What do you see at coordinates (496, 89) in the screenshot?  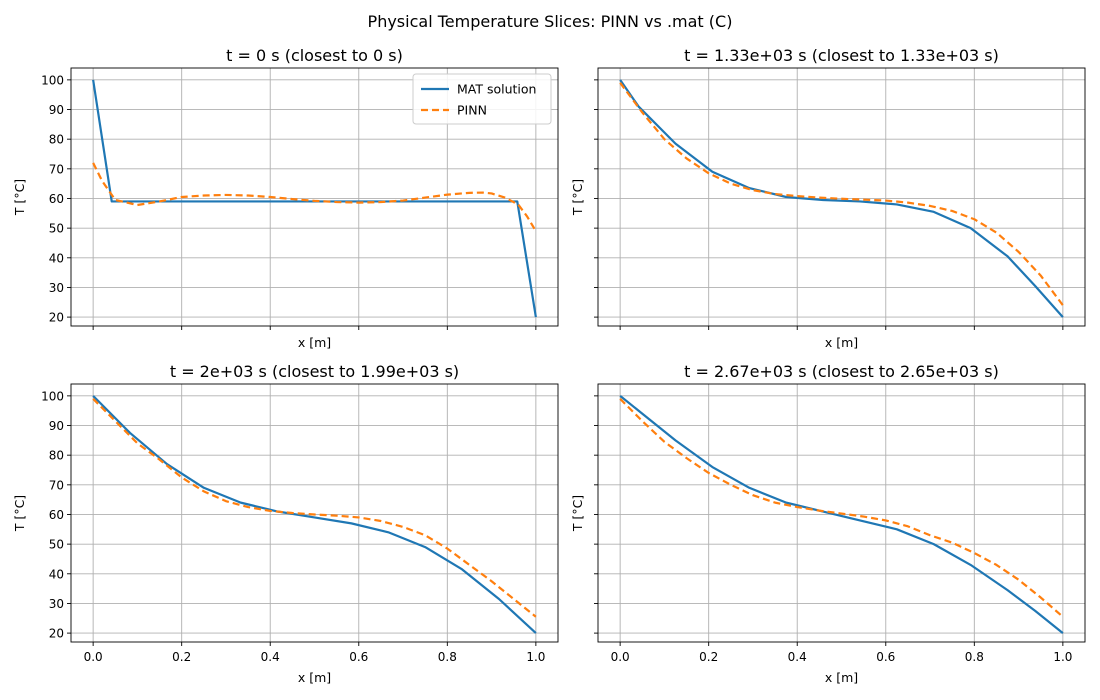 I see `legend-label-mat: MAT solution` at bounding box center [496, 89].